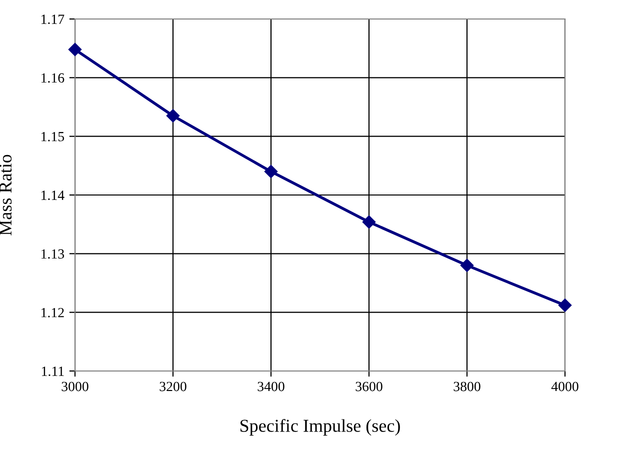 This screenshot has width=618, height=456. Describe the element at coordinates (369, 387) in the screenshot. I see `x-tick-label: 3600` at that location.